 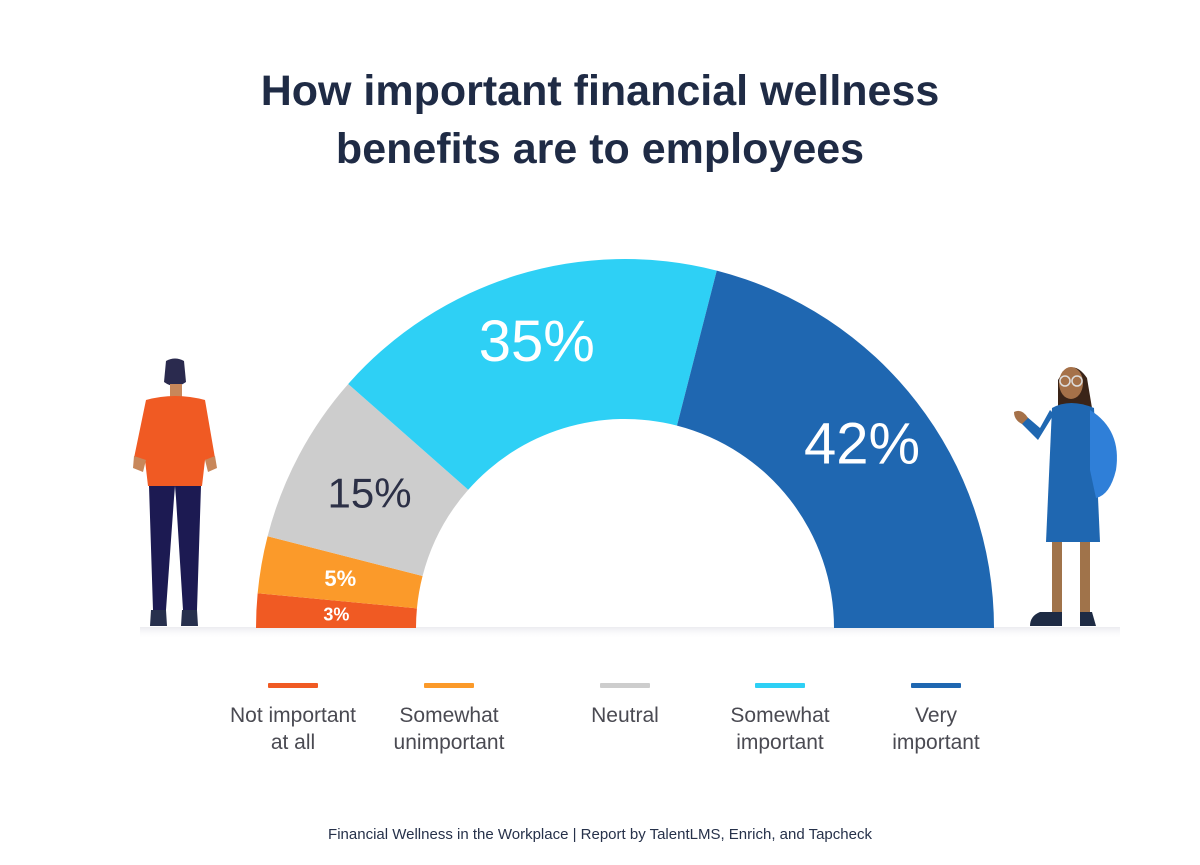 I want to click on legend-label: Very important, so click(x=936, y=729).